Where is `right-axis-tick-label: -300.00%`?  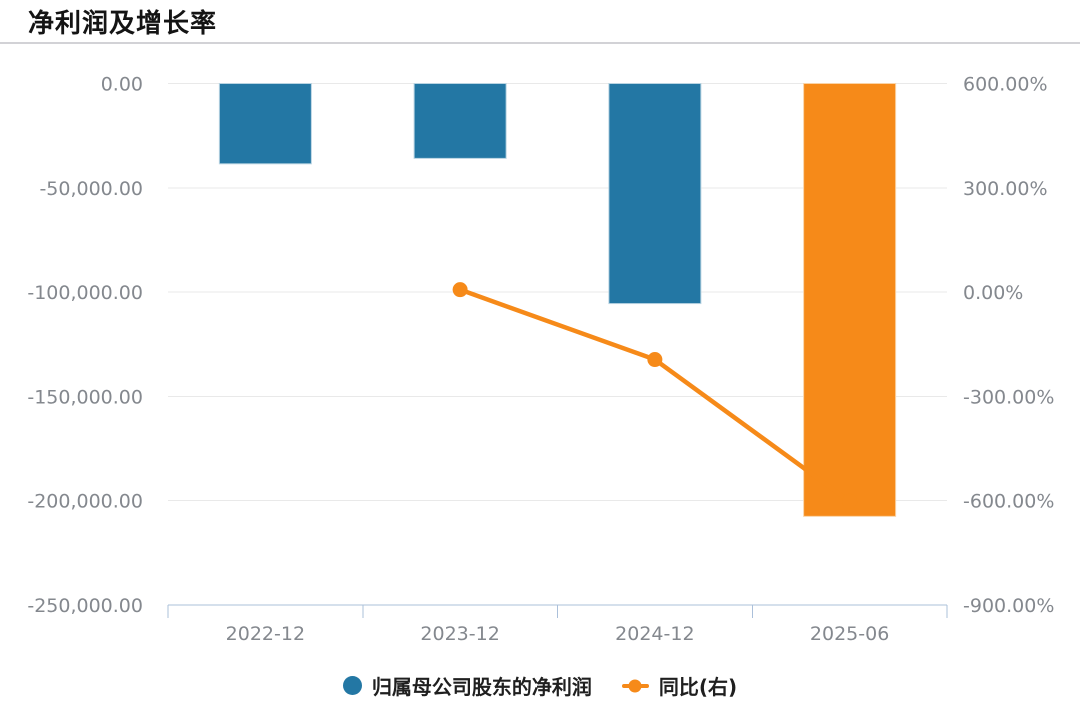
right-axis-tick-label: -300.00% is located at coordinates (1008, 397).